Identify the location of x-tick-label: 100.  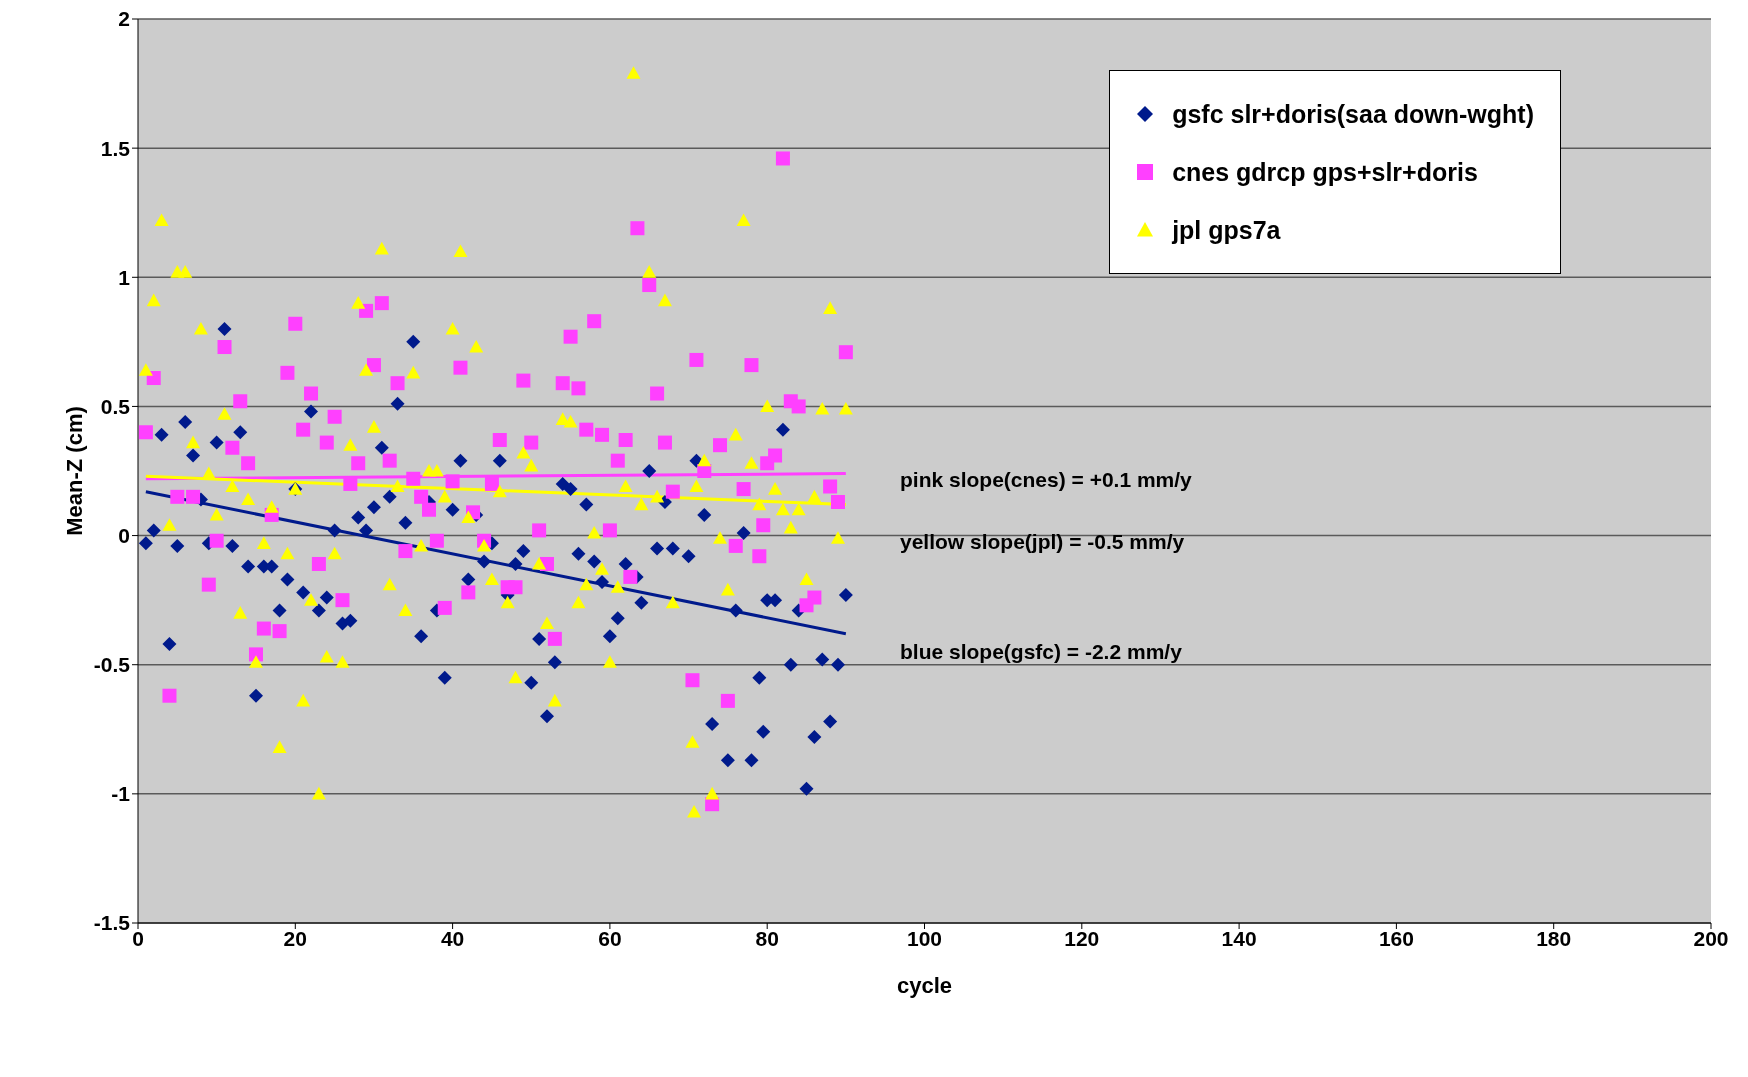
(924, 938).